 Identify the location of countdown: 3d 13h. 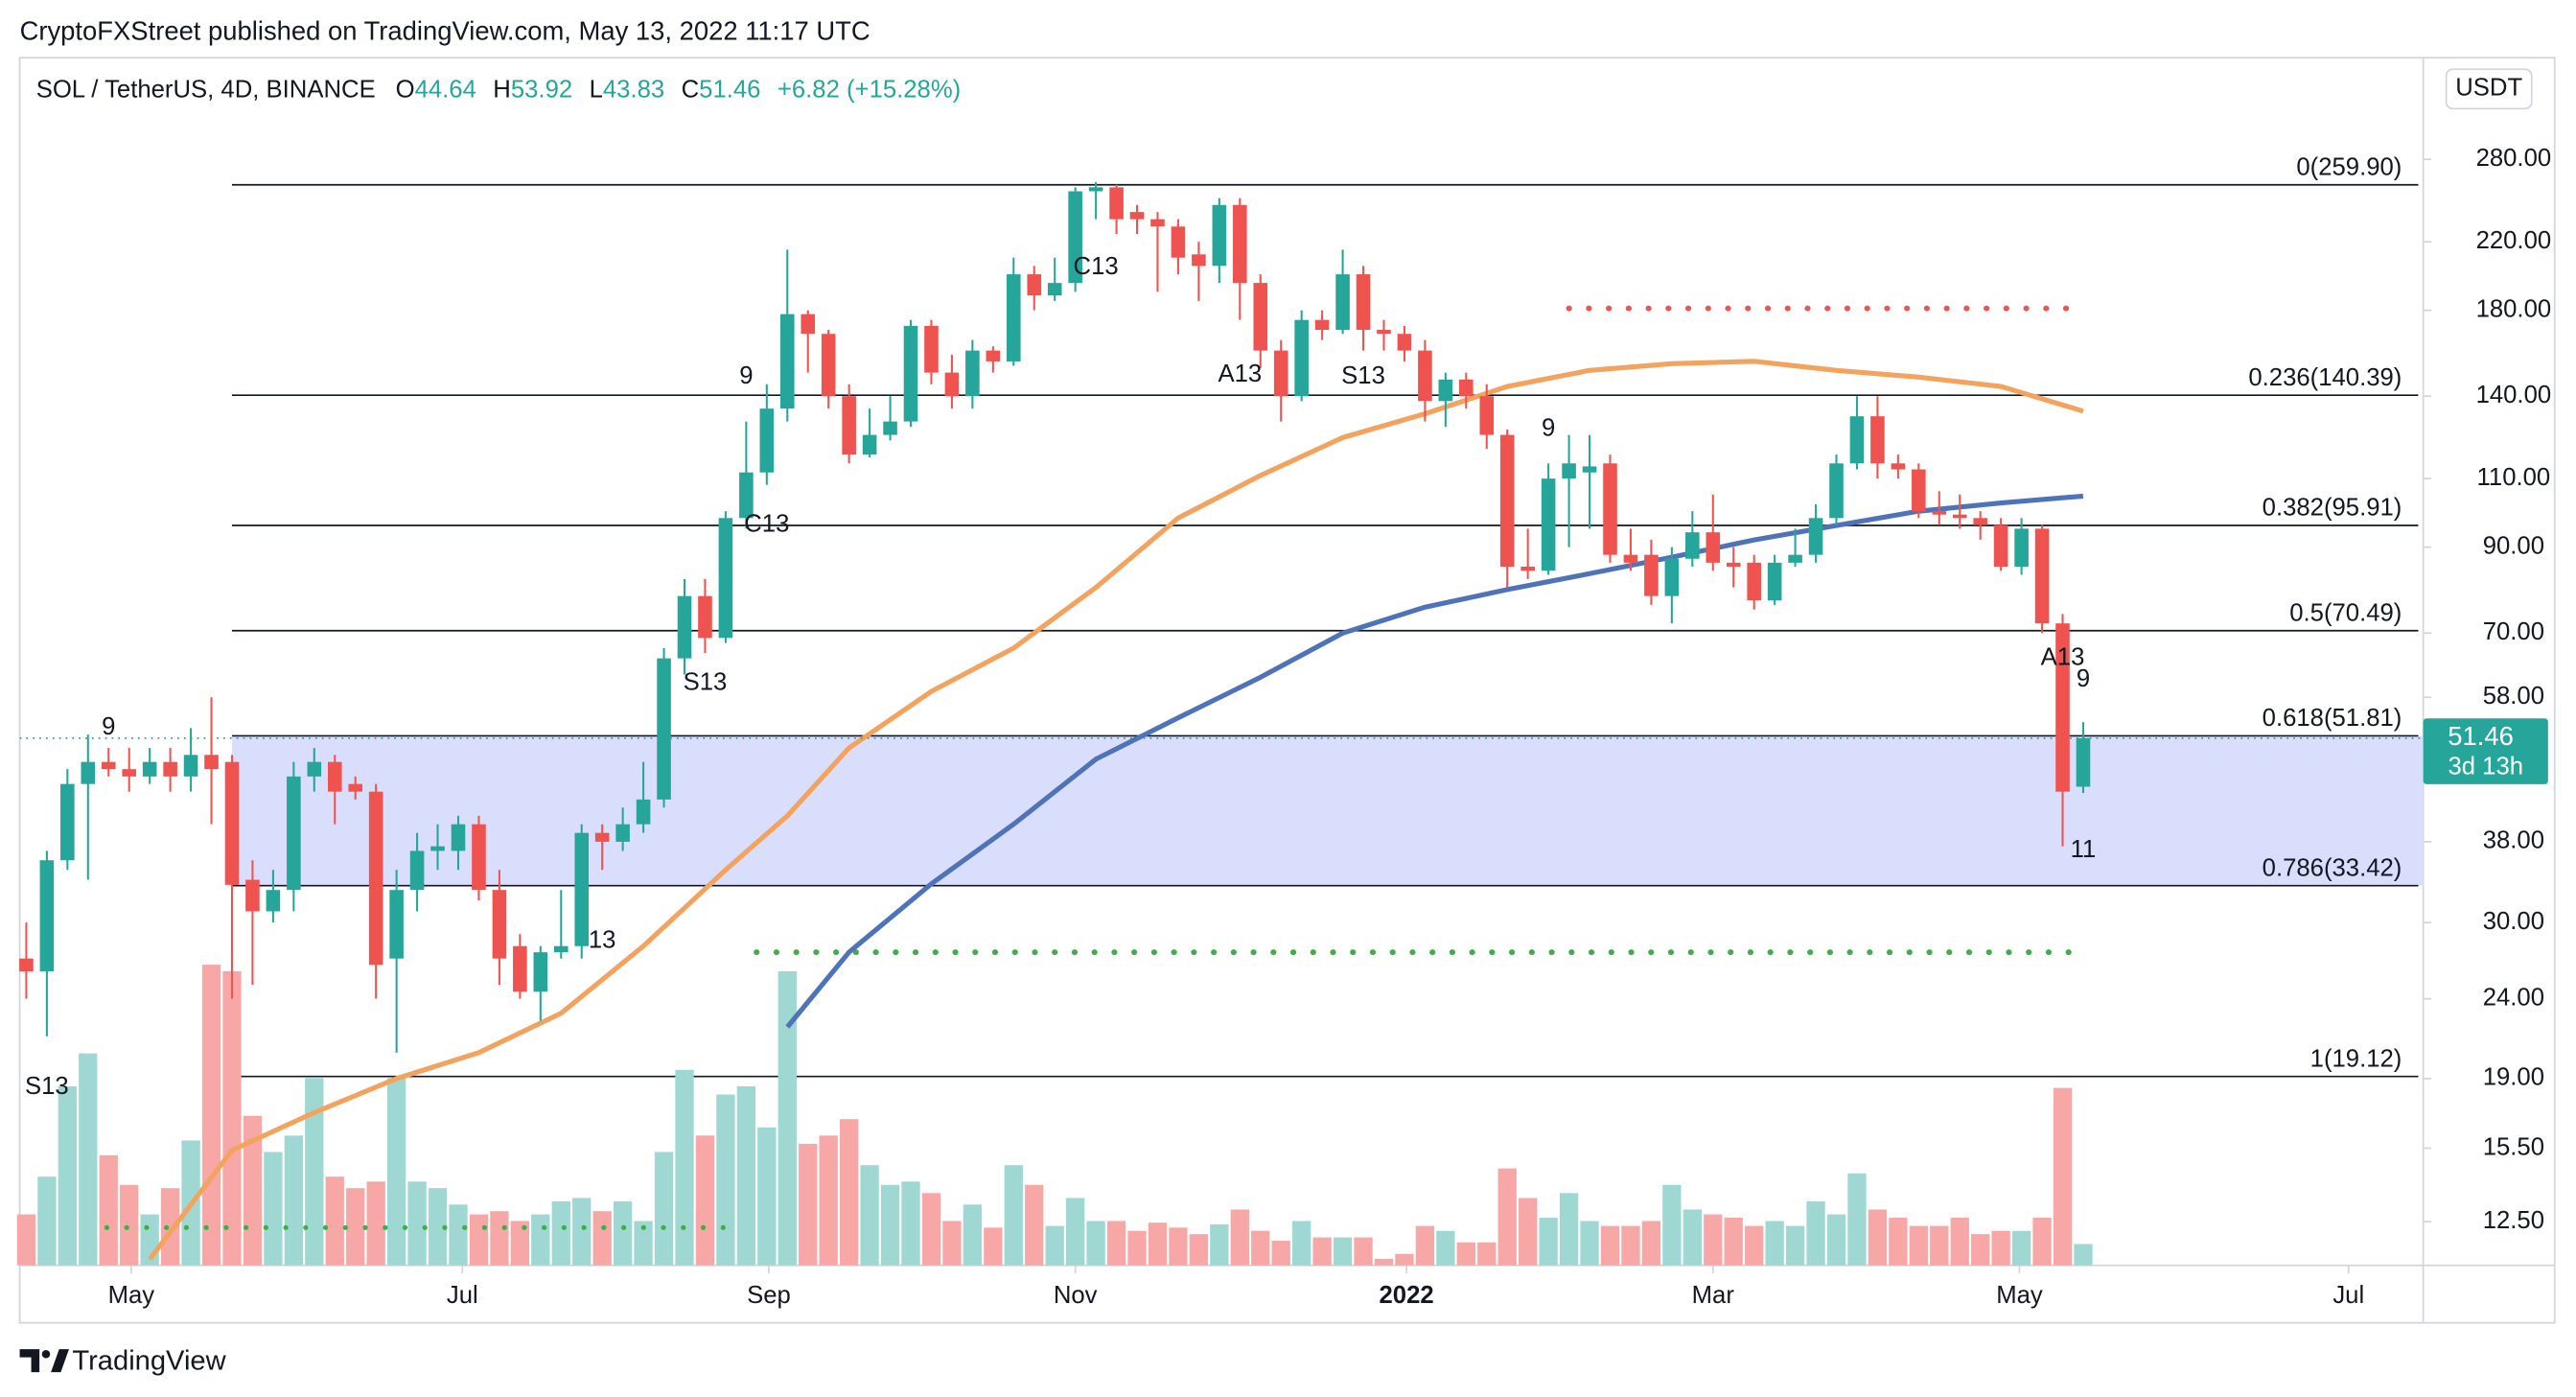
(2485, 766).